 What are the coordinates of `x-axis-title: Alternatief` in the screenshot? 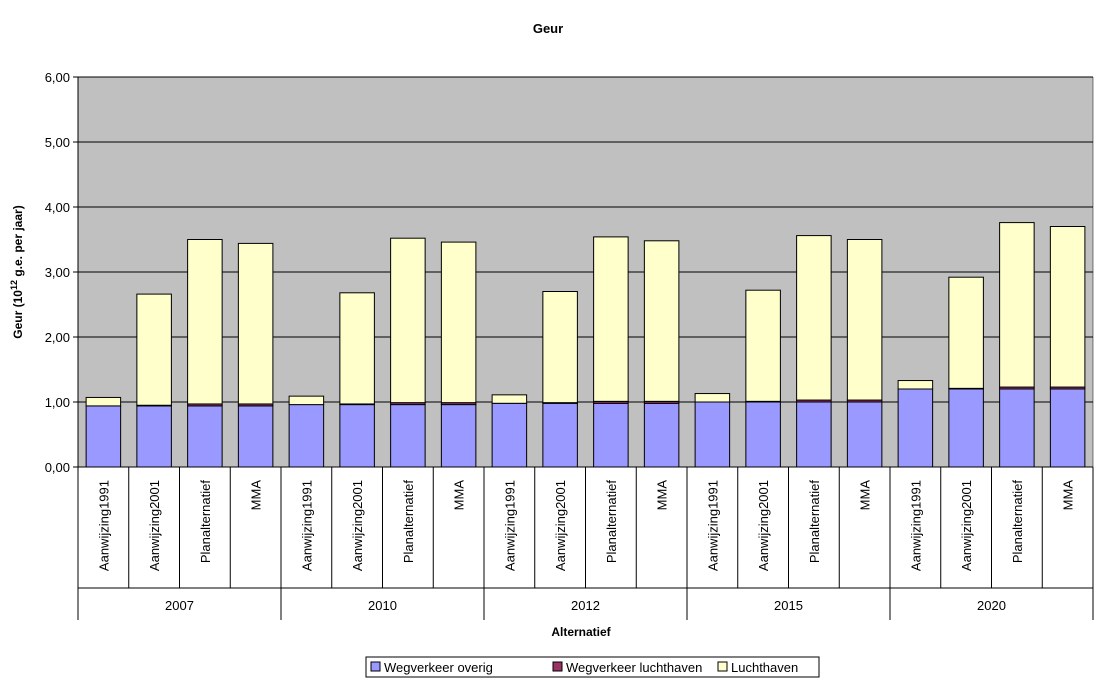 It's located at (581, 632).